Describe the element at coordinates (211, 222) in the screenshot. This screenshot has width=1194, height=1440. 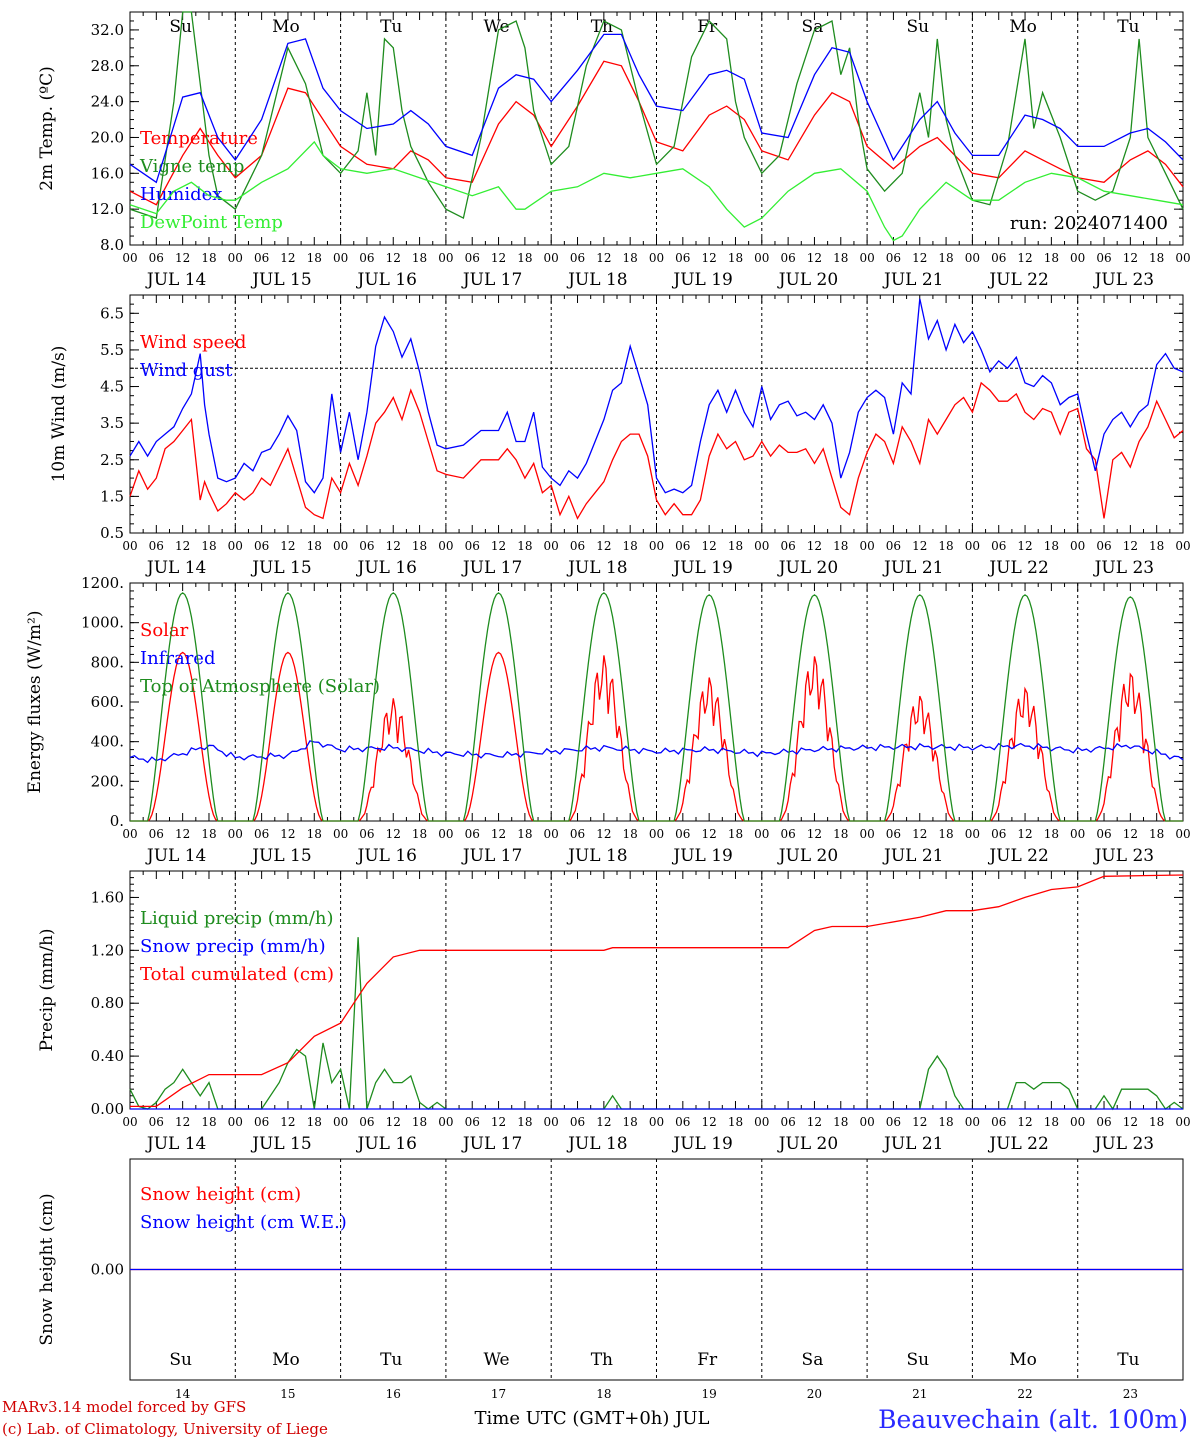
I see `legend-label: DewPoint Temp` at that location.